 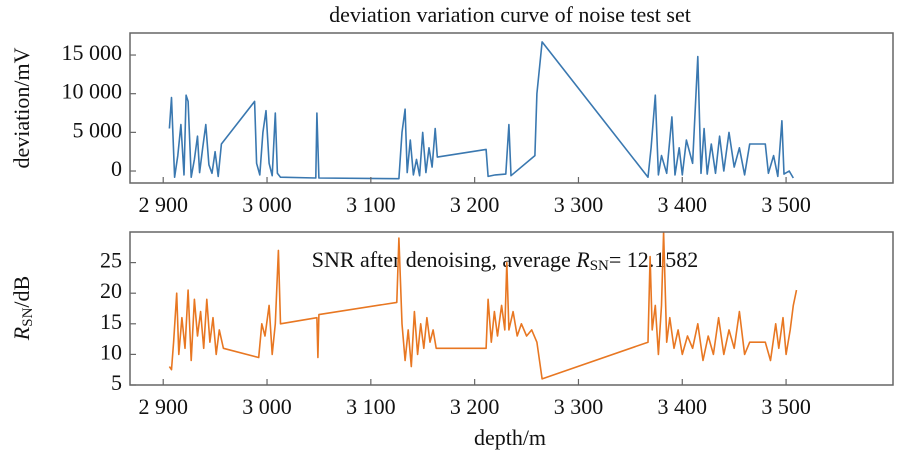 I want to click on y-tick-label: 15, so click(x=111, y=321).